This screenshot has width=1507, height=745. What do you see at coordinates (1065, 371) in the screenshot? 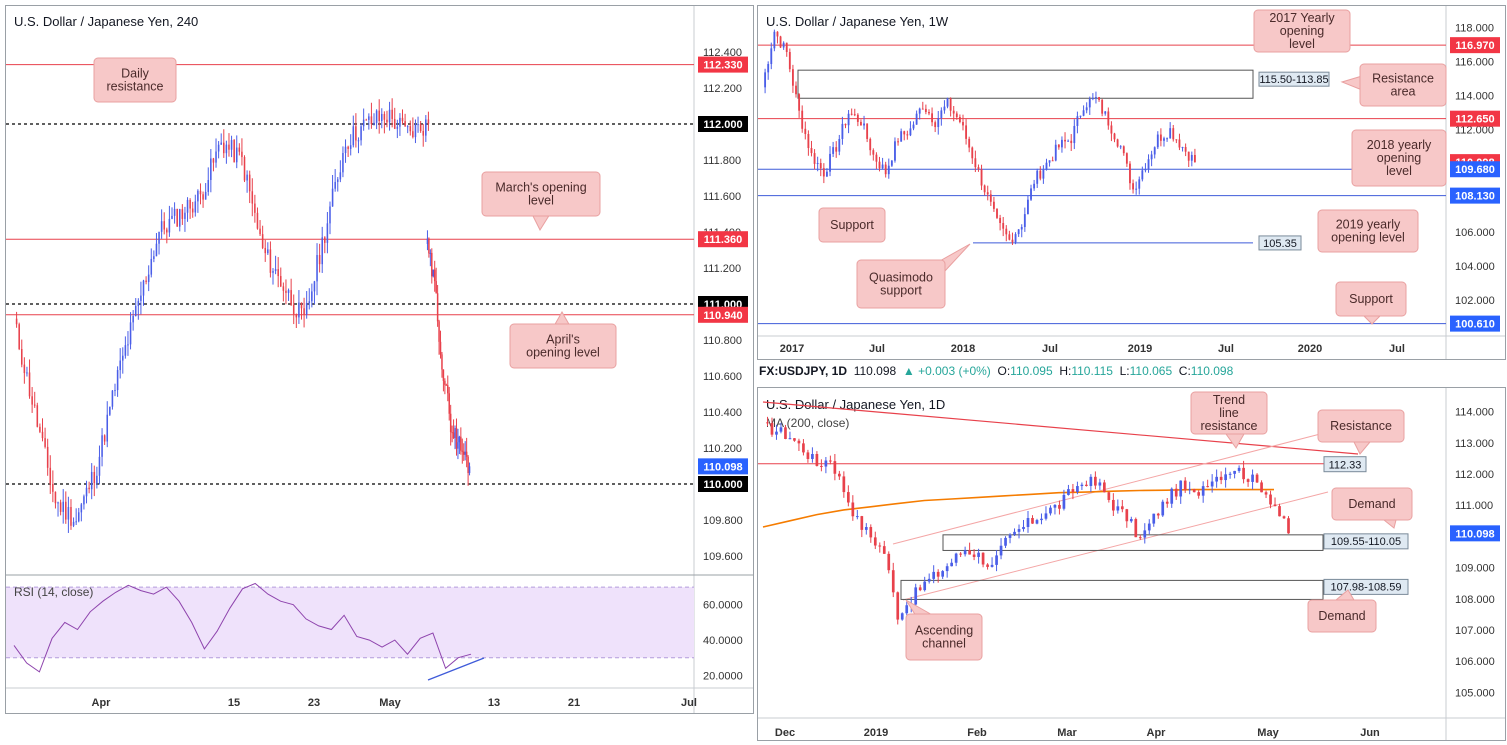
I see `info-high-label: H:` at bounding box center [1065, 371].